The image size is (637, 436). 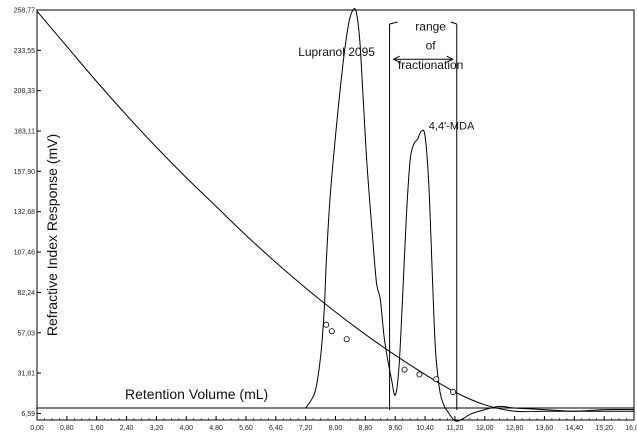 I want to click on x-tick-label: 13,60, so click(x=545, y=428).